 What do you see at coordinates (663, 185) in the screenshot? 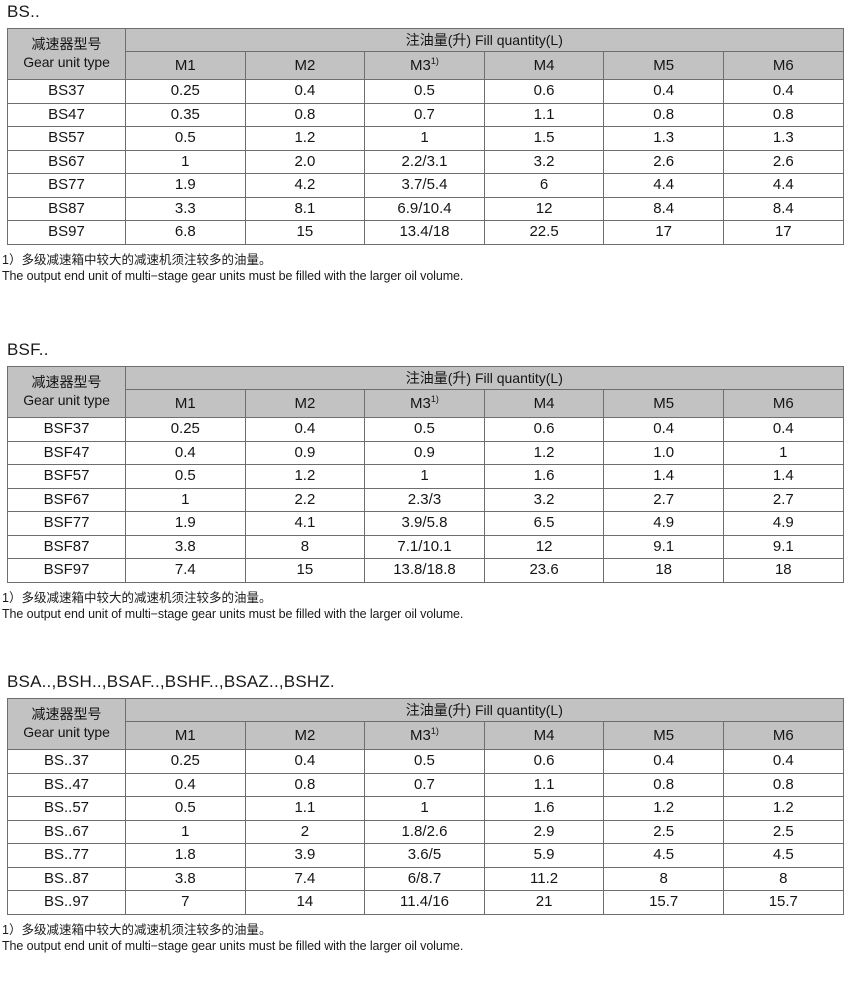
I see `cell-m5: 4.4` at bounding box center [663, 185].